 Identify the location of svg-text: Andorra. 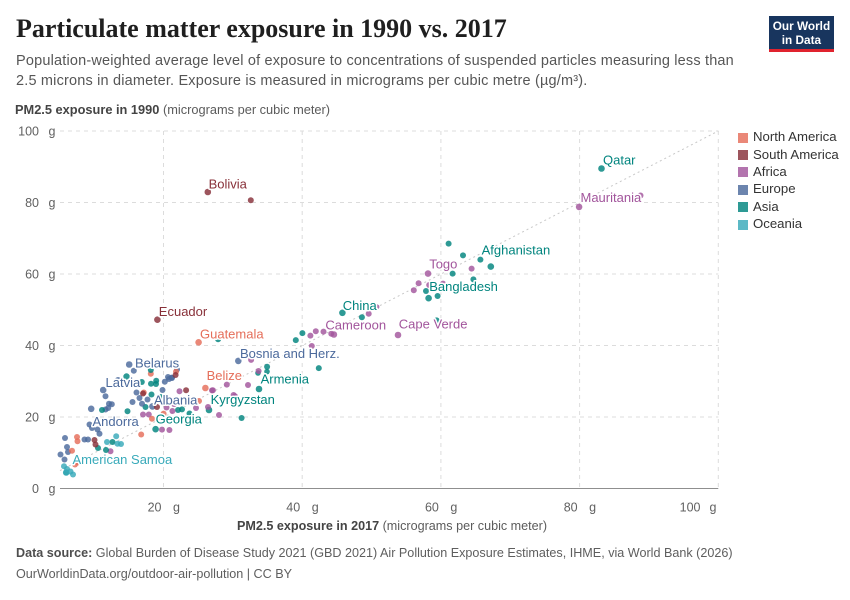
(116, 421).